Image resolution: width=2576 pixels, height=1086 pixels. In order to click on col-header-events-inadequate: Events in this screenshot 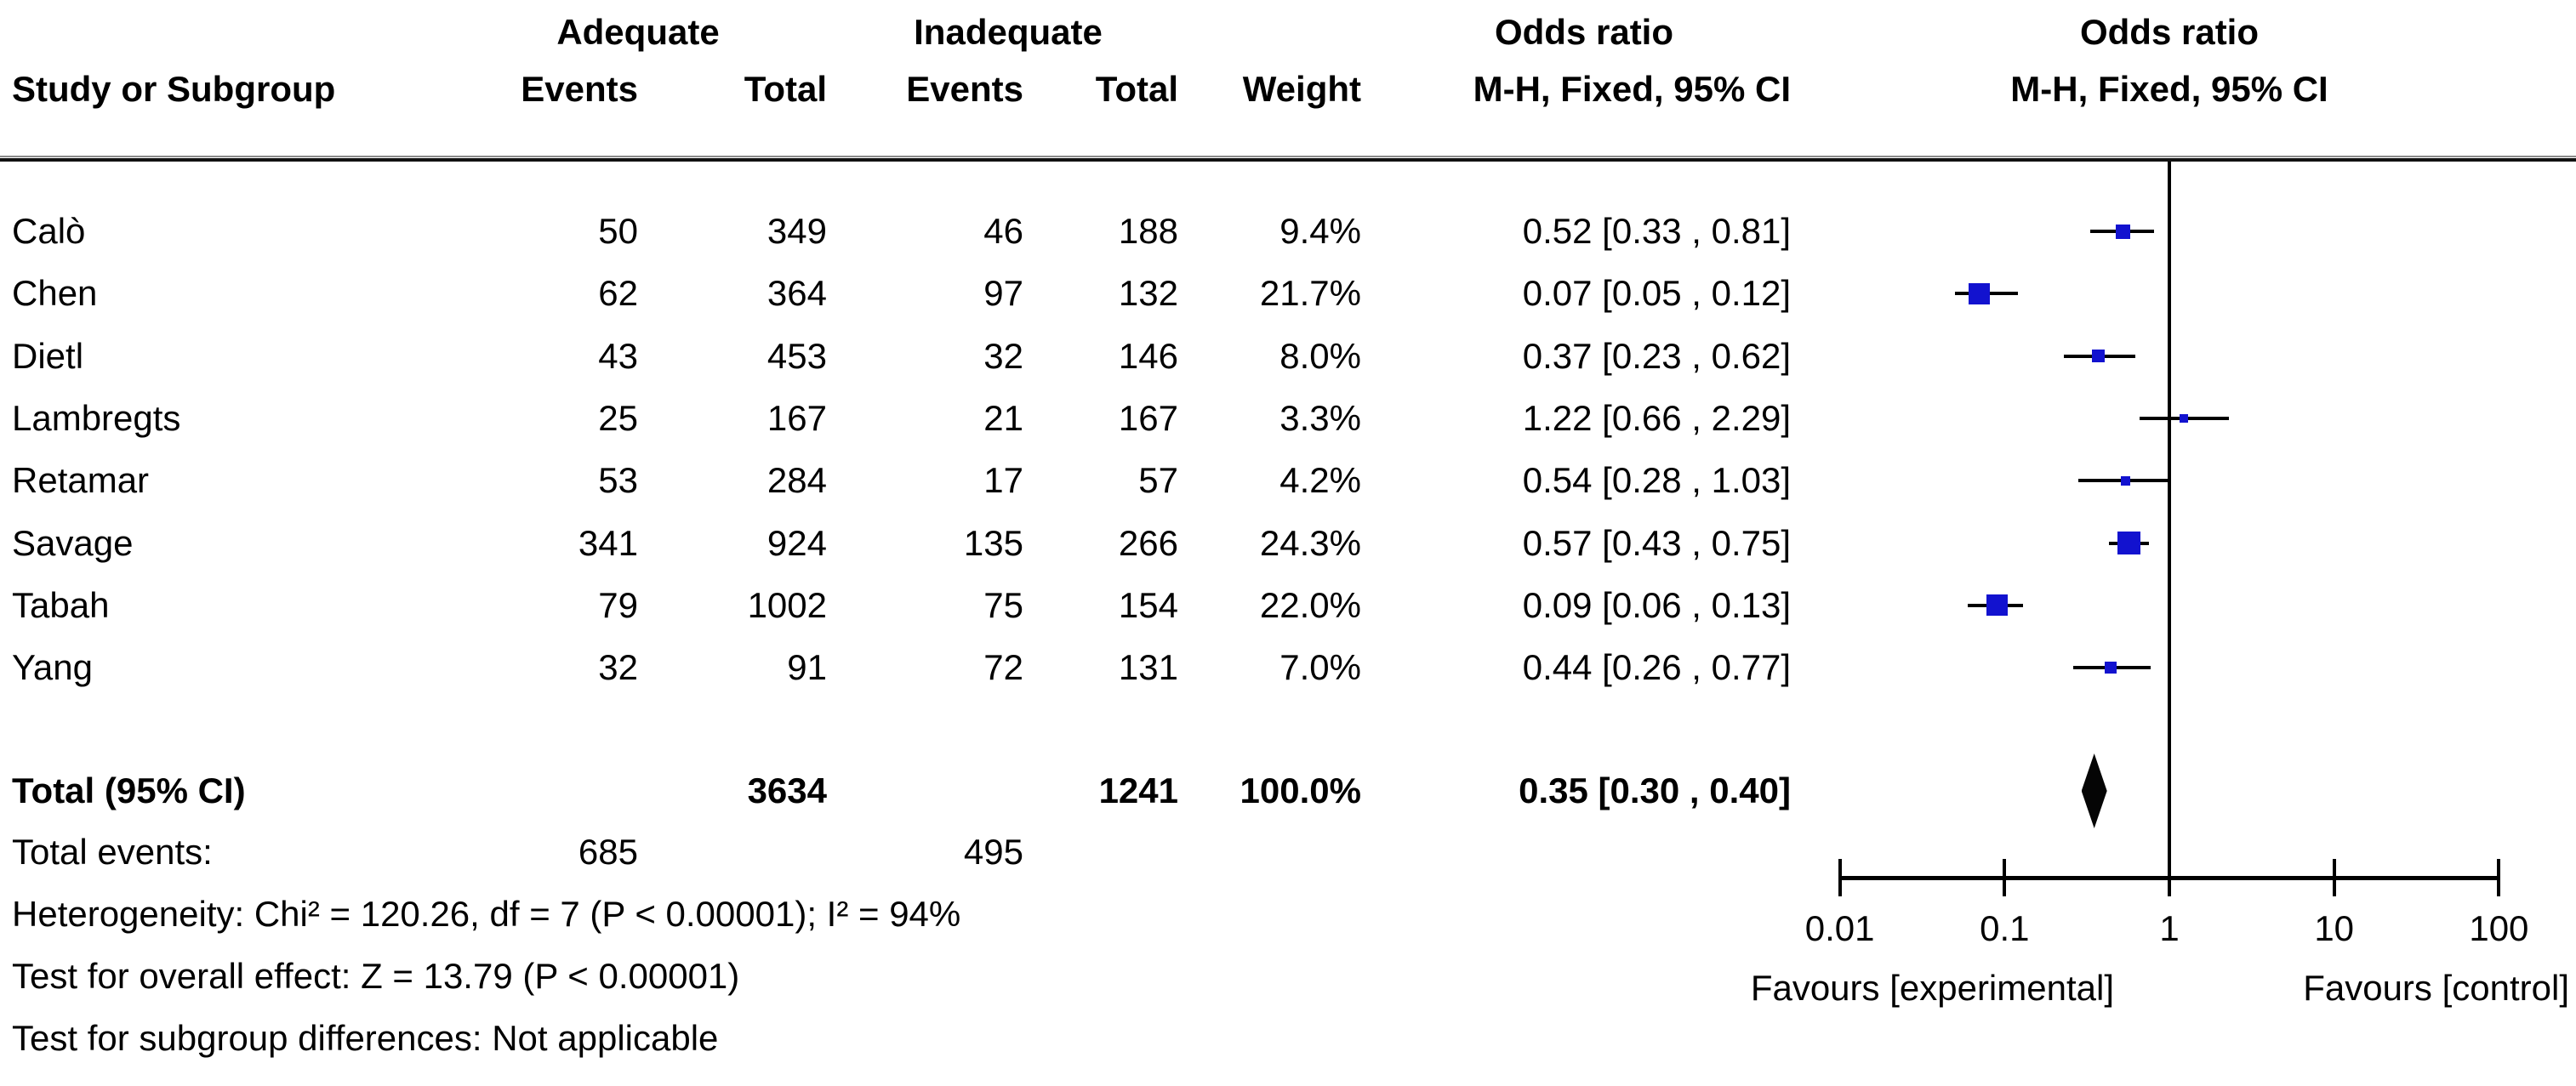, I will do `click(965, 89)`.